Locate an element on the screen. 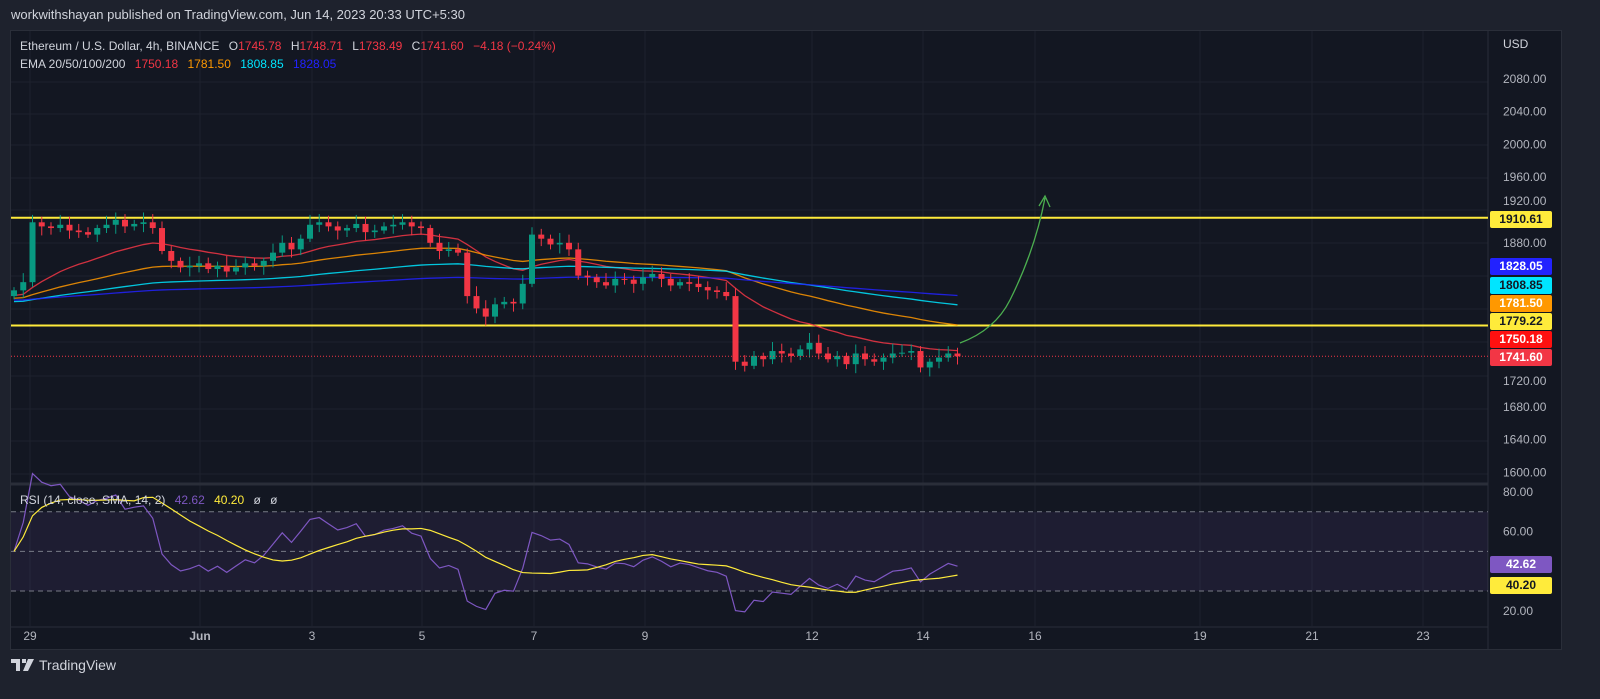 This screenshot has width=1600, height=699. price-tick-label: 2080.00 is located at coordinates (1525, 79).